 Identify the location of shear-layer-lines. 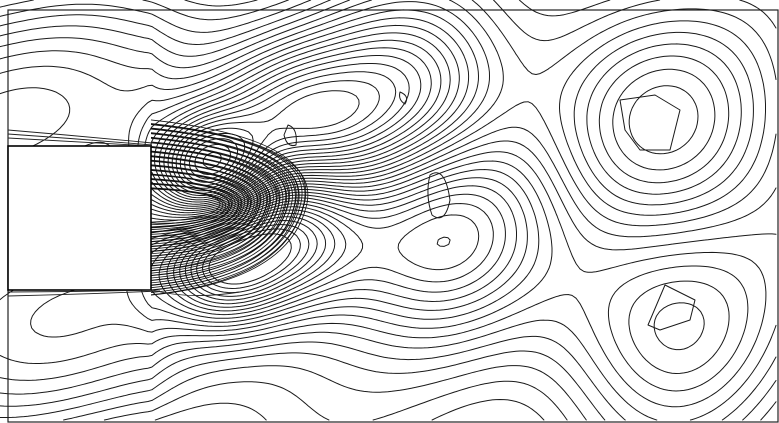
(124, 213).